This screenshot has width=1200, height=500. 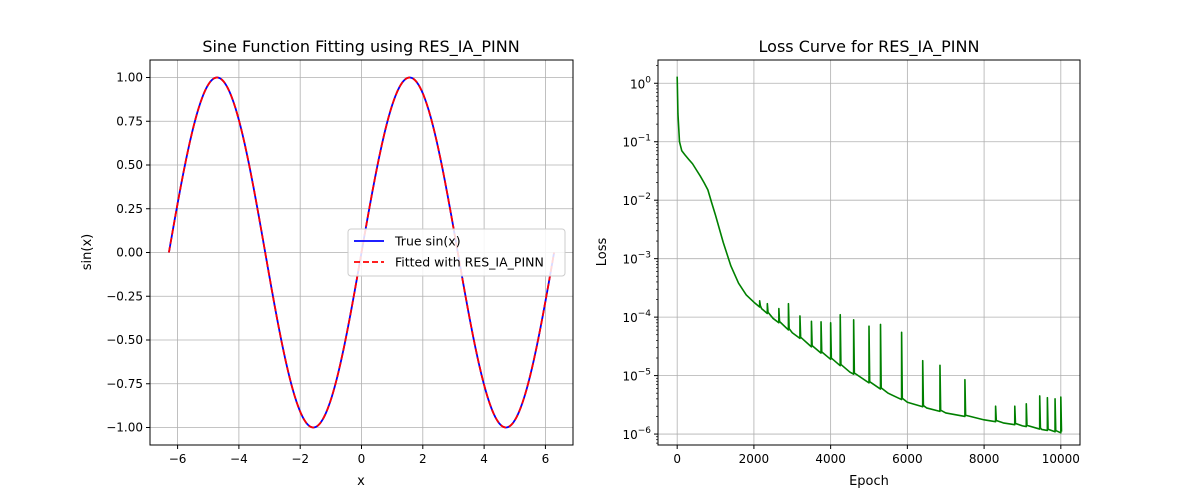 What do you see at coordinates (546, 459) in the screenshot?
I see `sine-tick-label-x-6: 6` at bounding box center [546, 459].